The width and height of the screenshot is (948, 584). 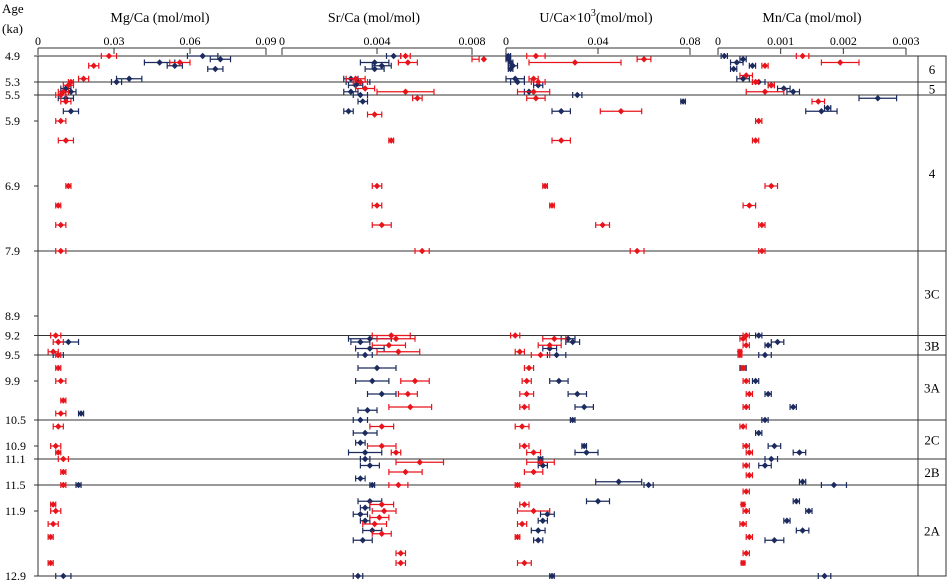 I want to click on panel-title-1: Sr/Ca (mol/mol), so click(x=374, y=18).